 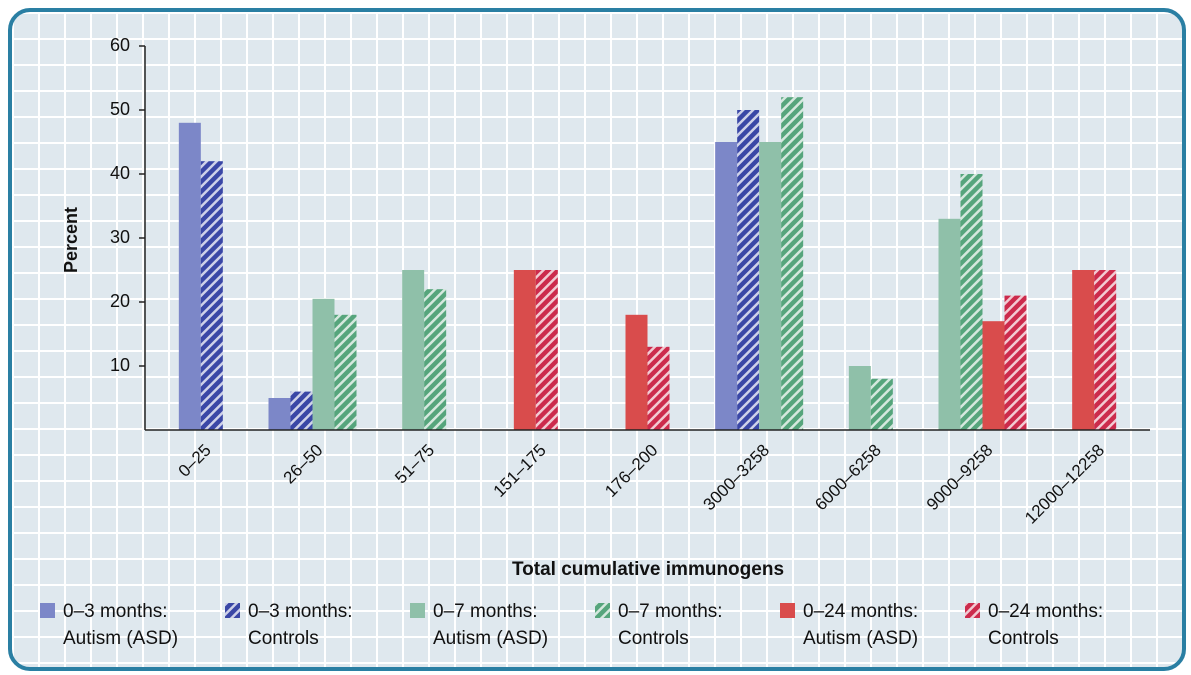 I want to click on legend-label: 0–3 months: Controls, so click(x=300, y=625).